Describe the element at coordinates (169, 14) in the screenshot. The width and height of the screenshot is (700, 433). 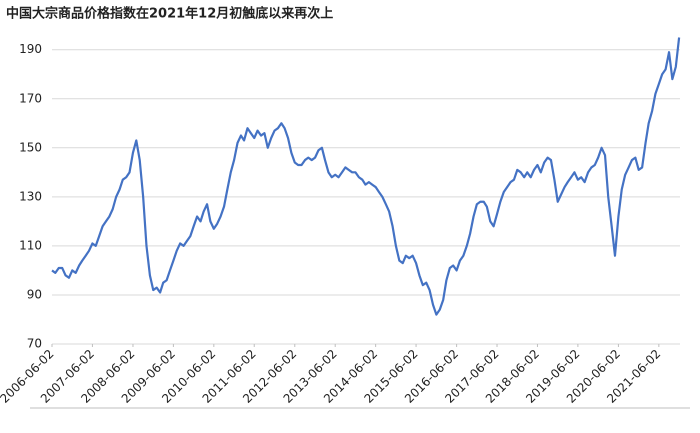
I see `chart-title: 中国大宗商品价格指数在2021年12月初触底以来再次上` at that location.